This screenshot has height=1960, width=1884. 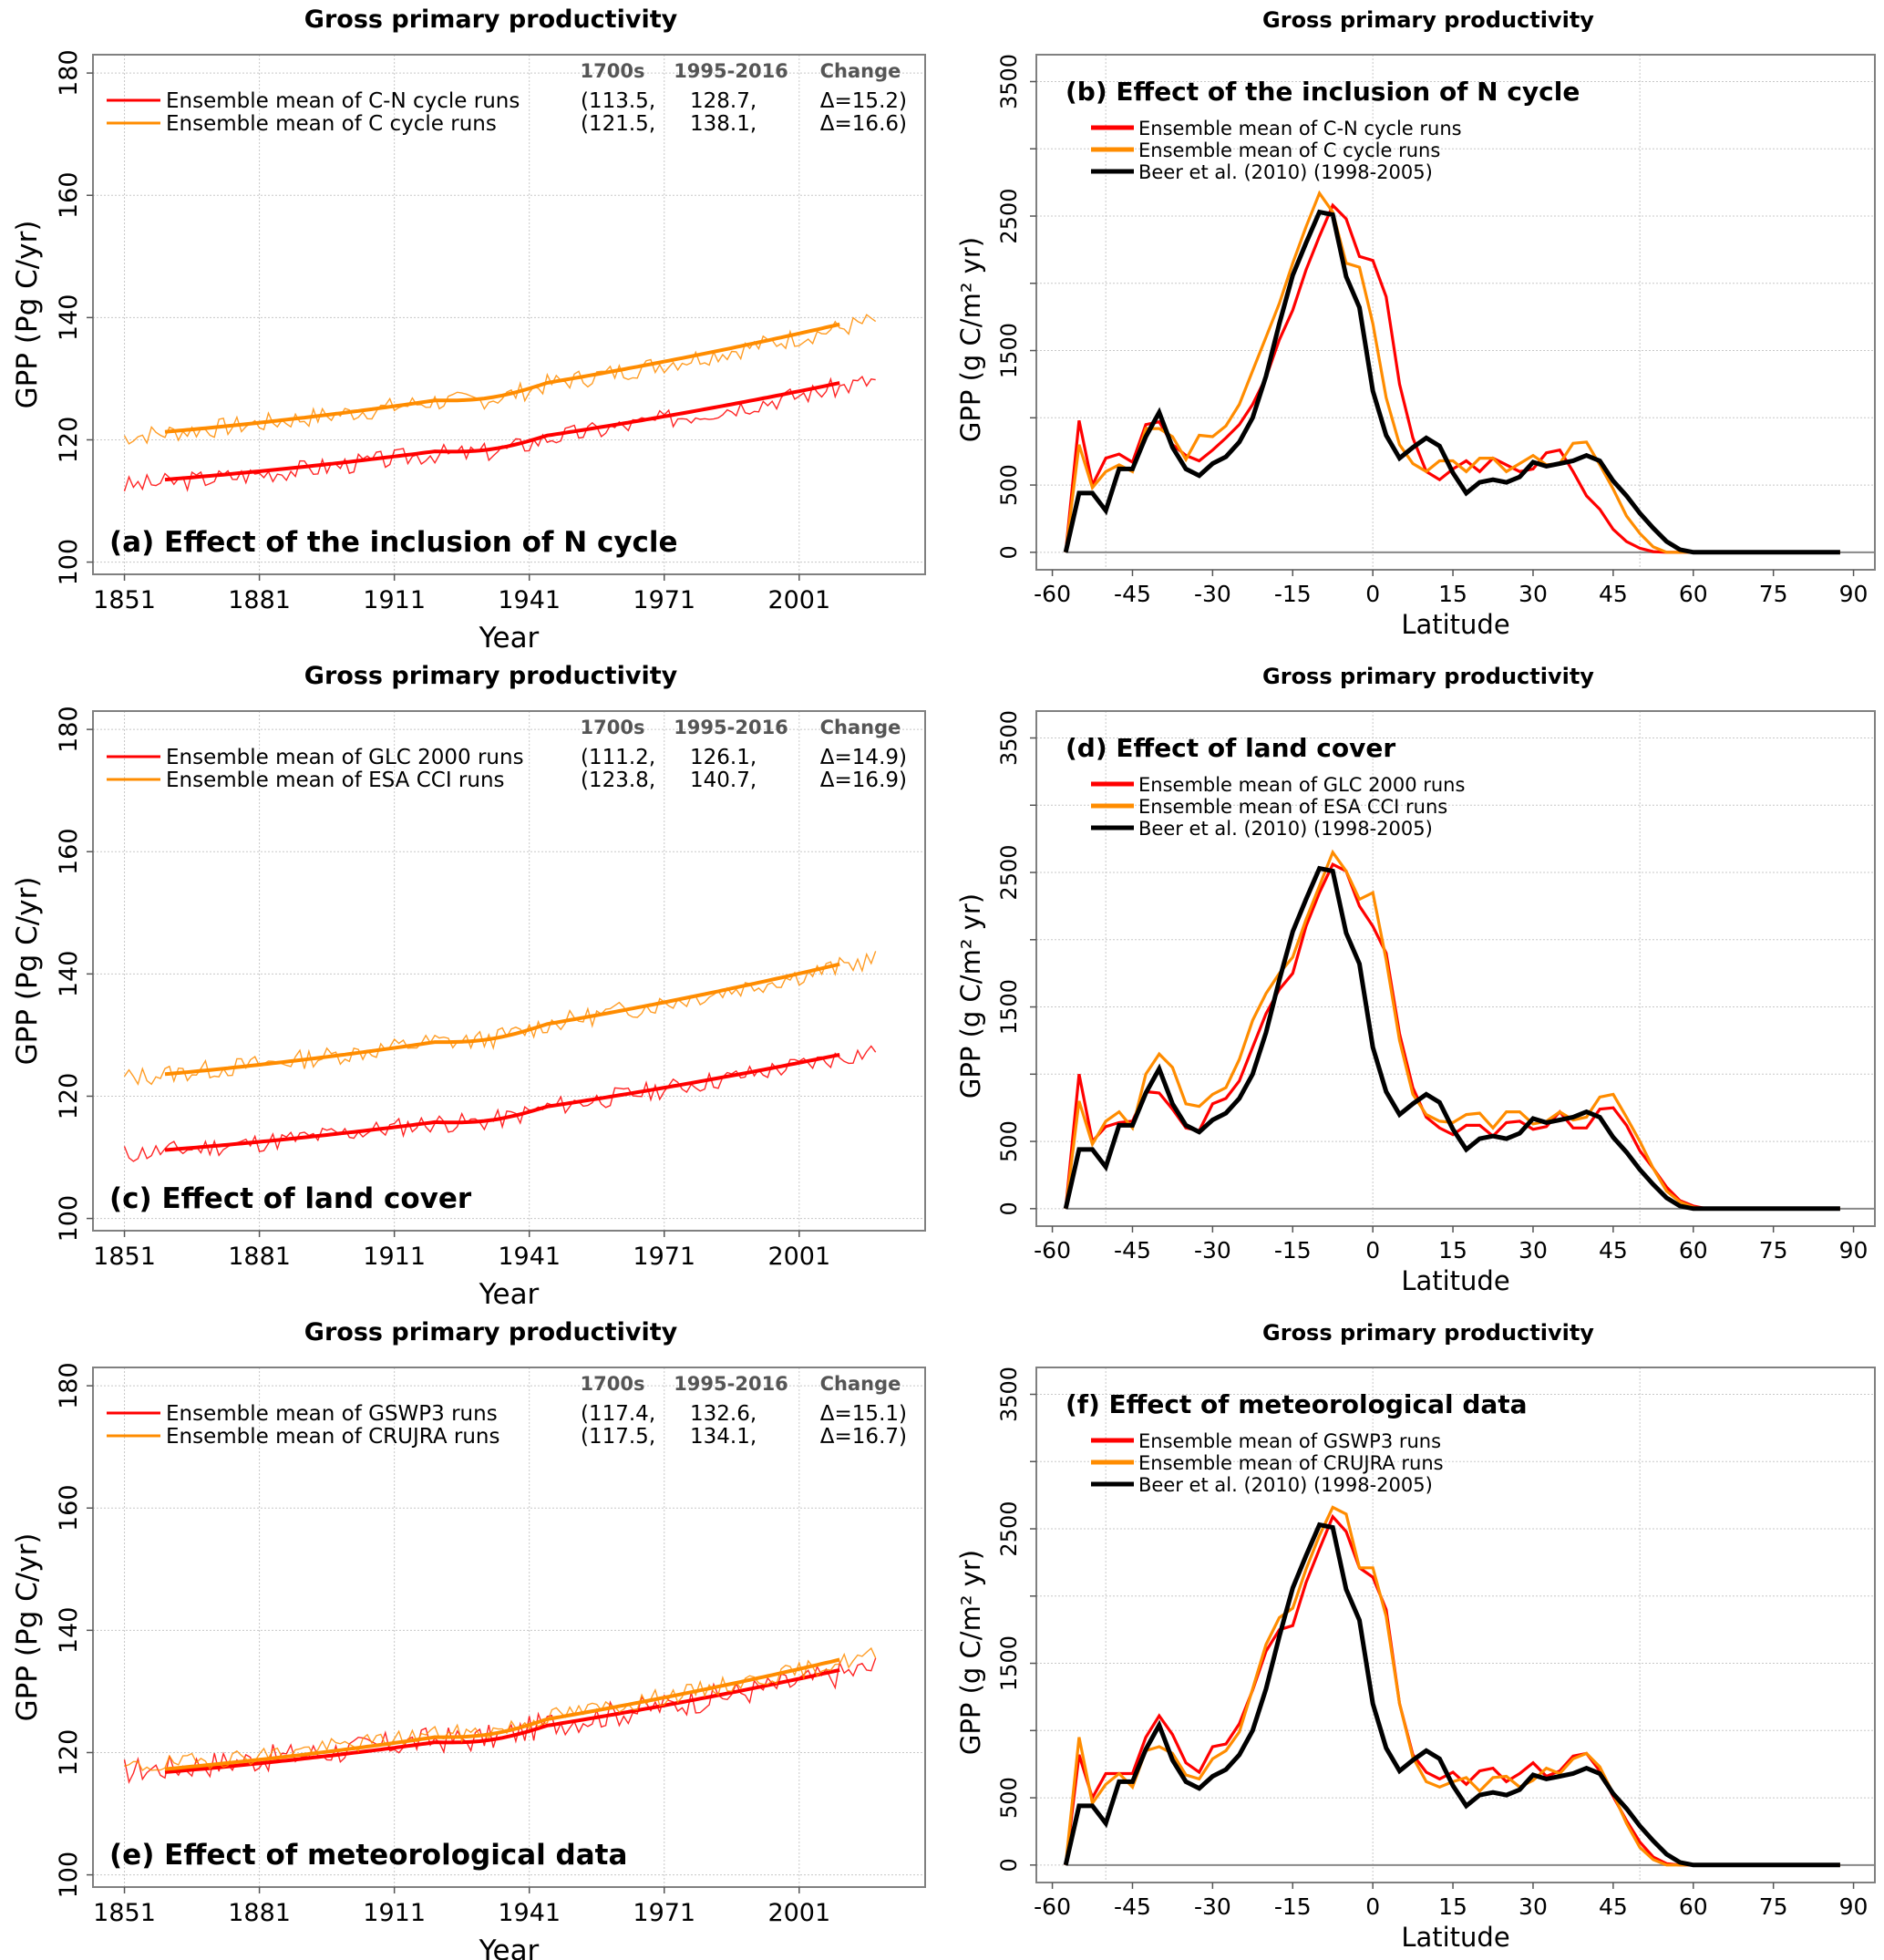 What do you see at coordinates (1372, 1906) in the screenshot?
I see `x-tick-label: 0` at bounding box center [1372, 1906].